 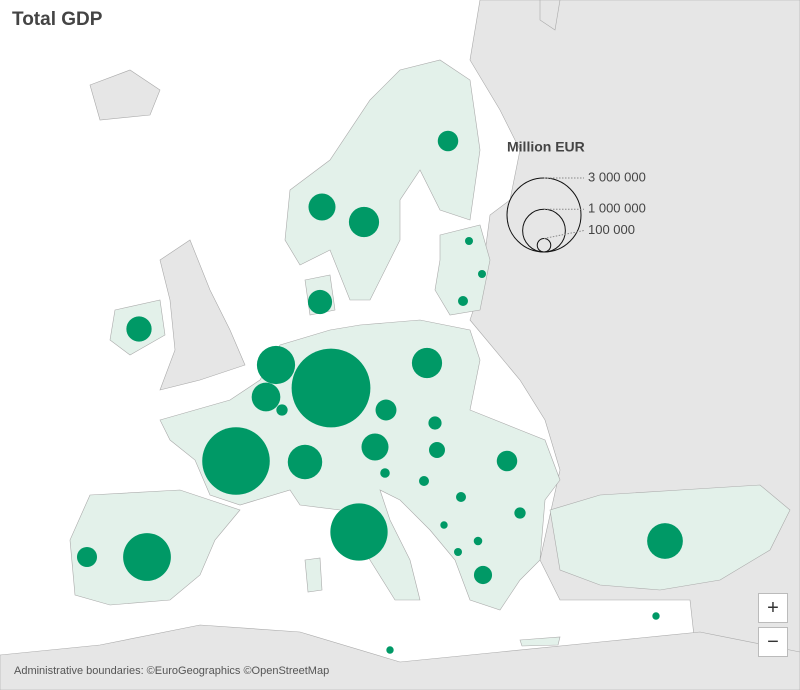 I want to click on legend-label: 1 000 000, so click(x=617, y=208).